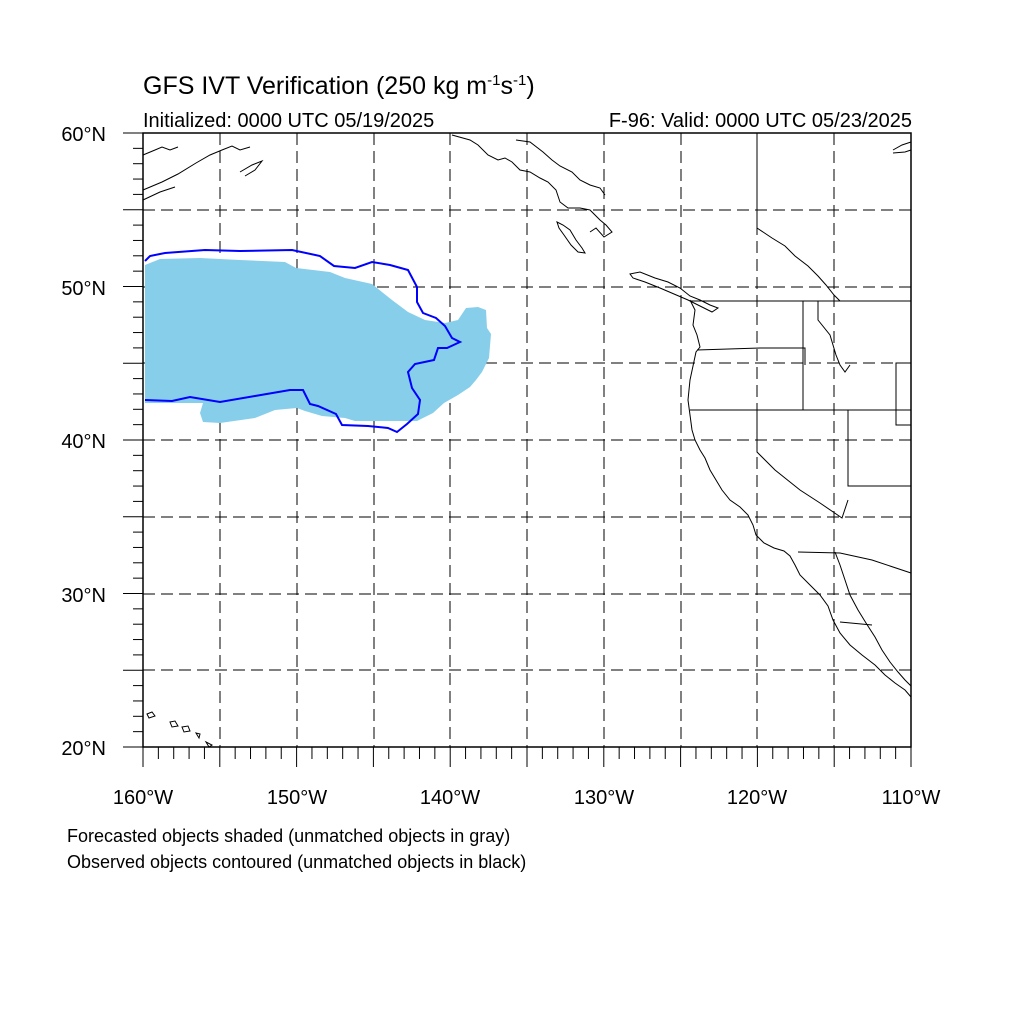  Describe the element at coordinates (856, 623) in the screenshot. I see `border-baja` at that location.